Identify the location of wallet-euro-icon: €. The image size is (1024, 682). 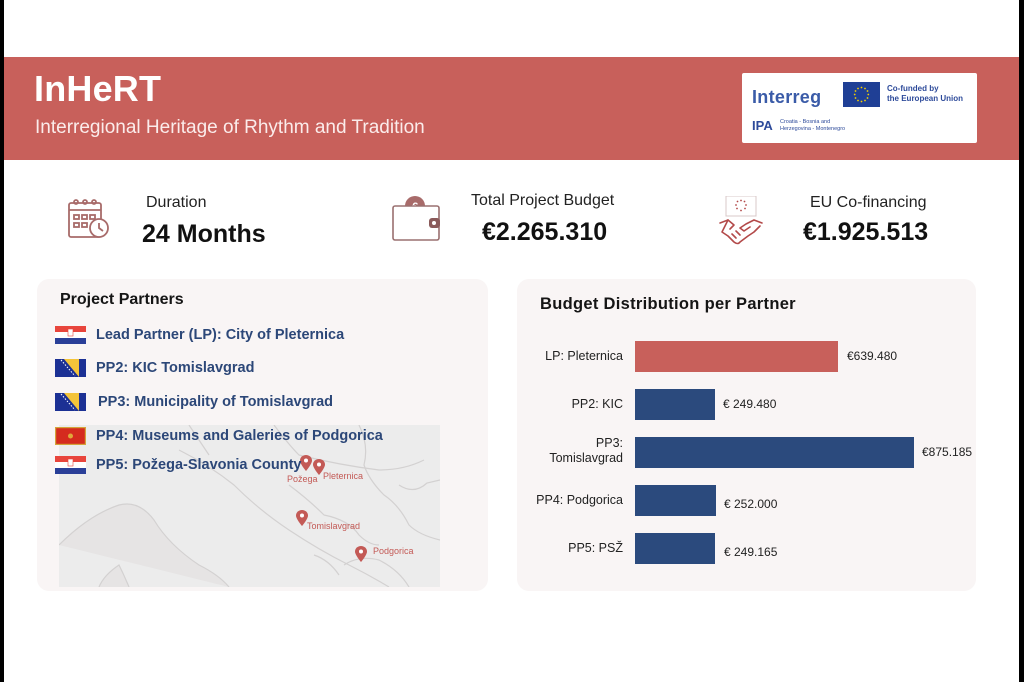
(416, 219).